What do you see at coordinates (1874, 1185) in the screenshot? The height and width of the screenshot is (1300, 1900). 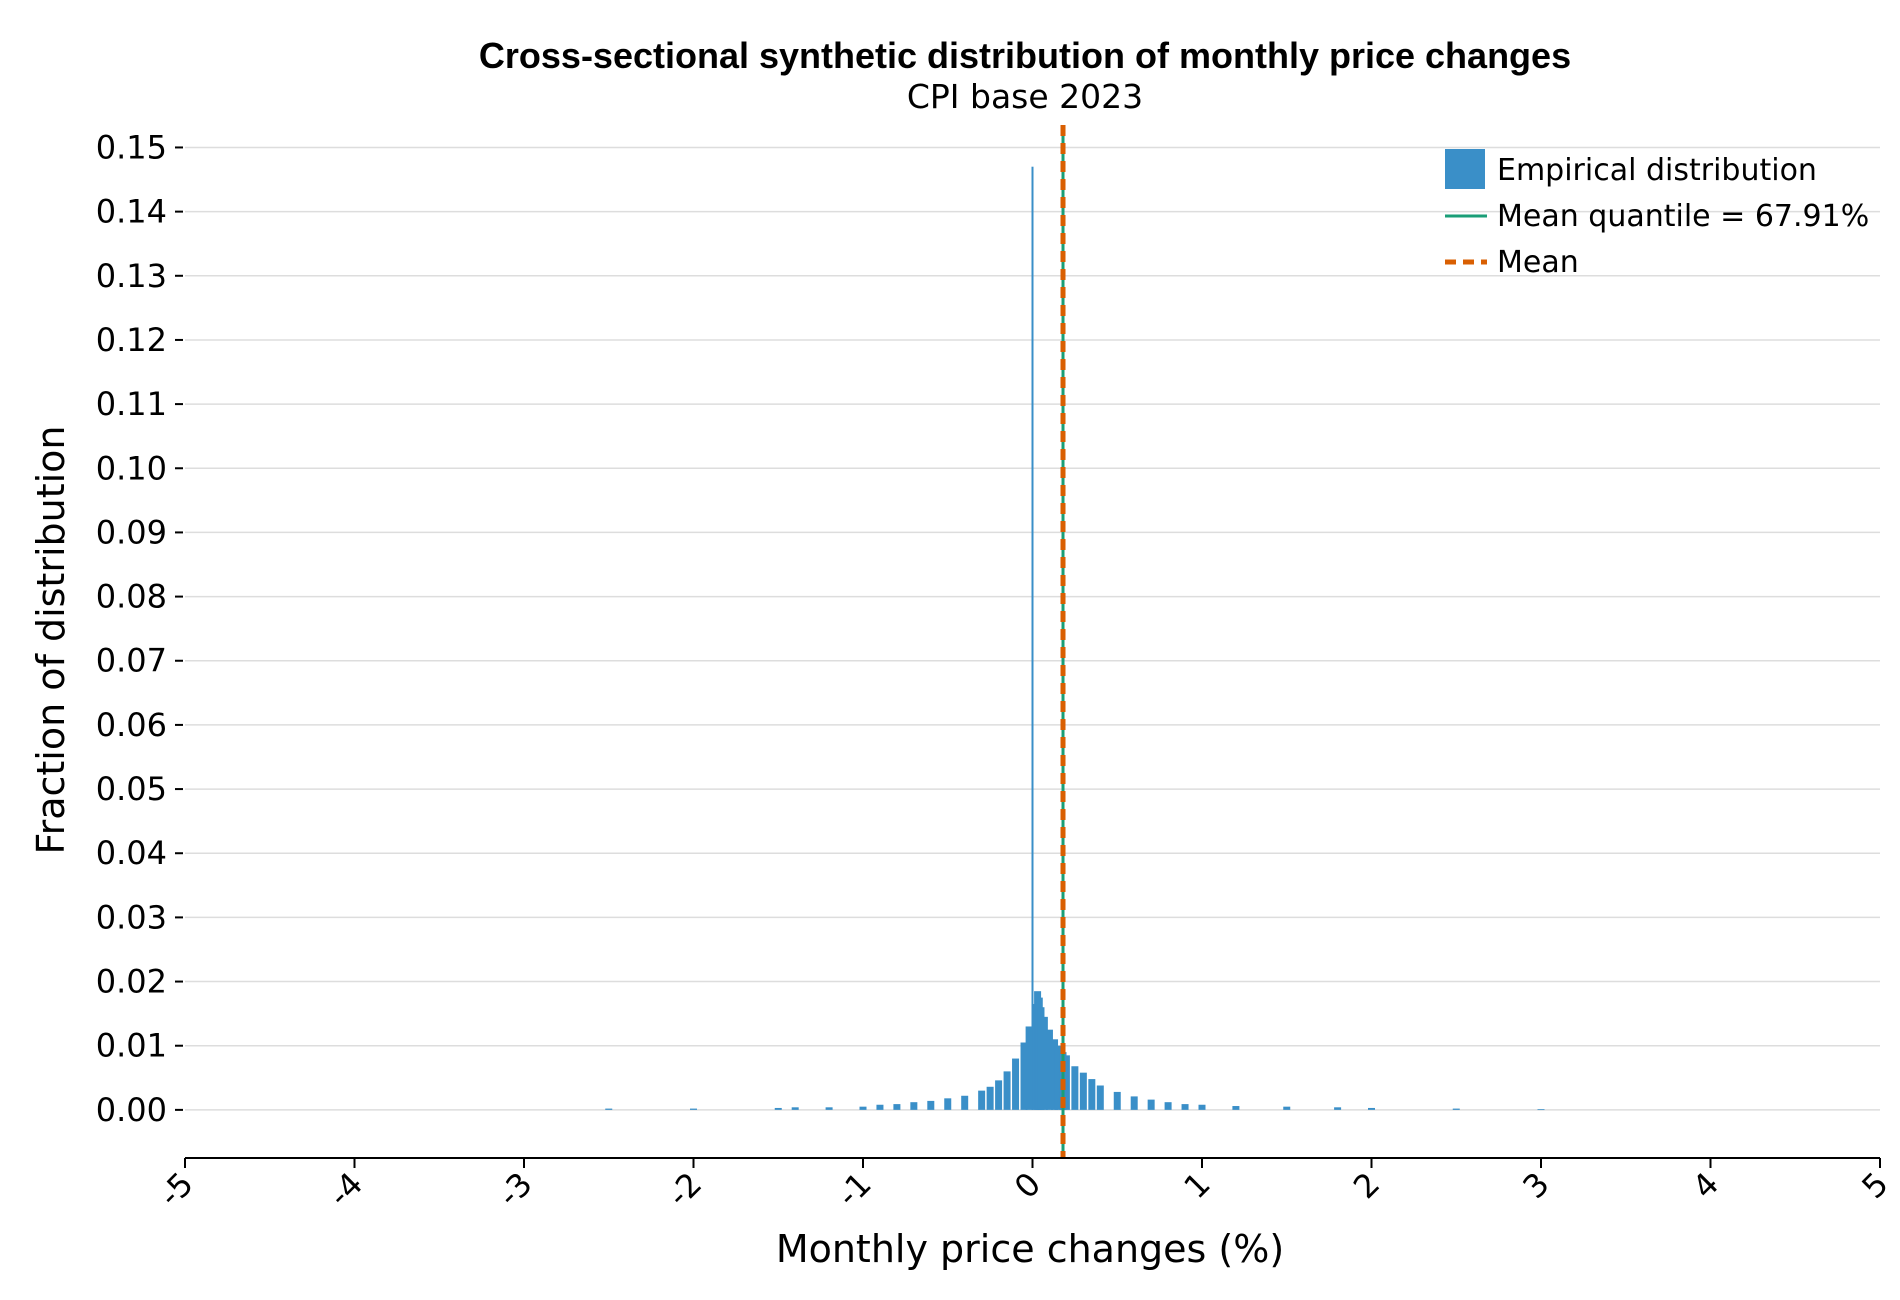 I see `x-tick-label: 5` at bounding box center [1874, 1185].